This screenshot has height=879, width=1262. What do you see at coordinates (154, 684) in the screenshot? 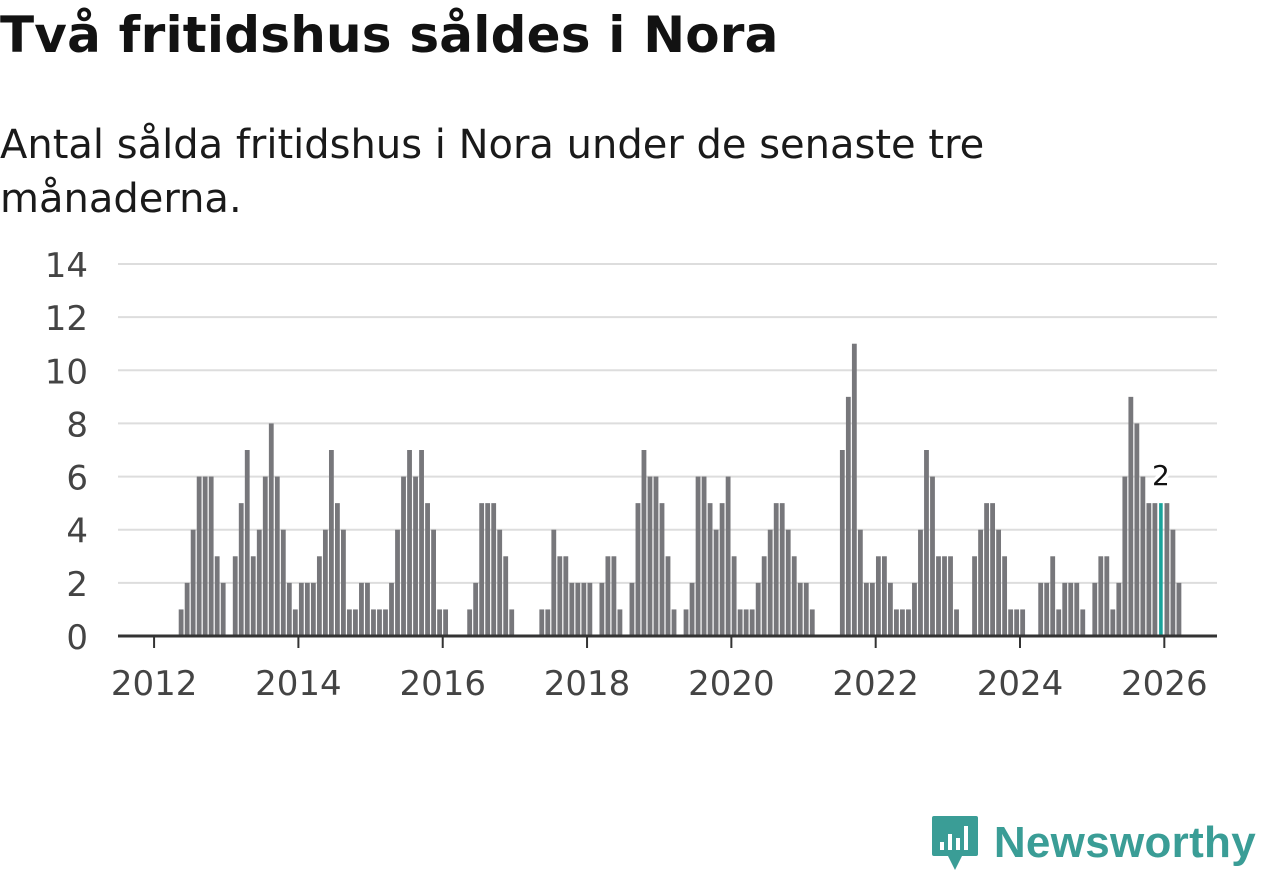
I see `x-tick-label: 2012` at bounding box center [154, 684].